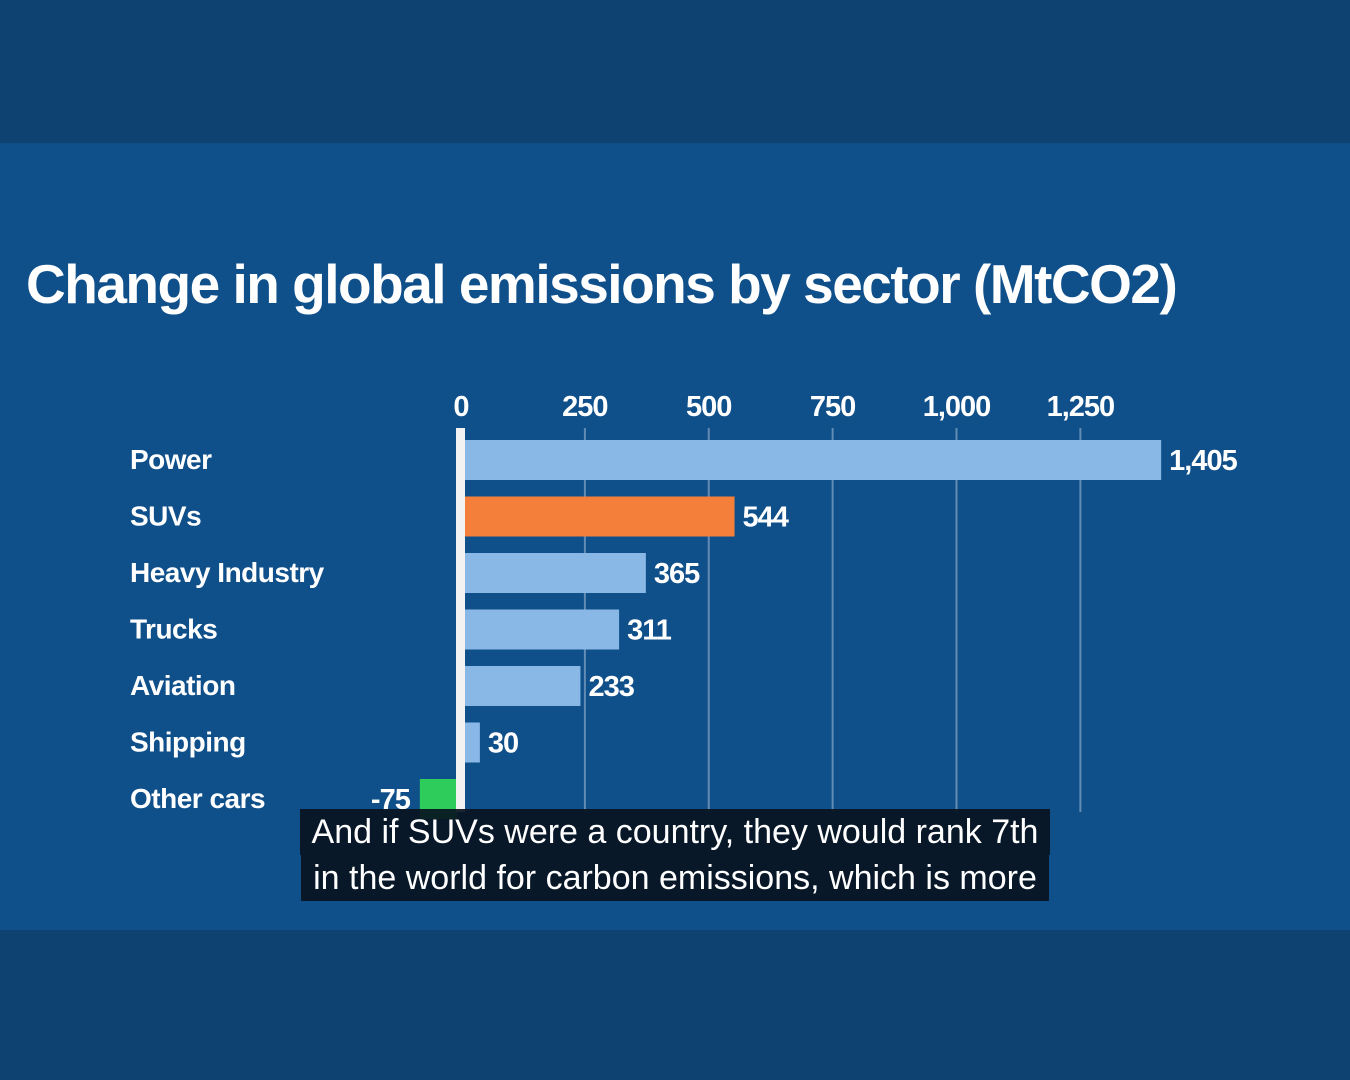  What do you see at coordinates (1081, 407) in the screenshot?
I see `x-tick-label: 1,250` at bounding box center [1081, 407].